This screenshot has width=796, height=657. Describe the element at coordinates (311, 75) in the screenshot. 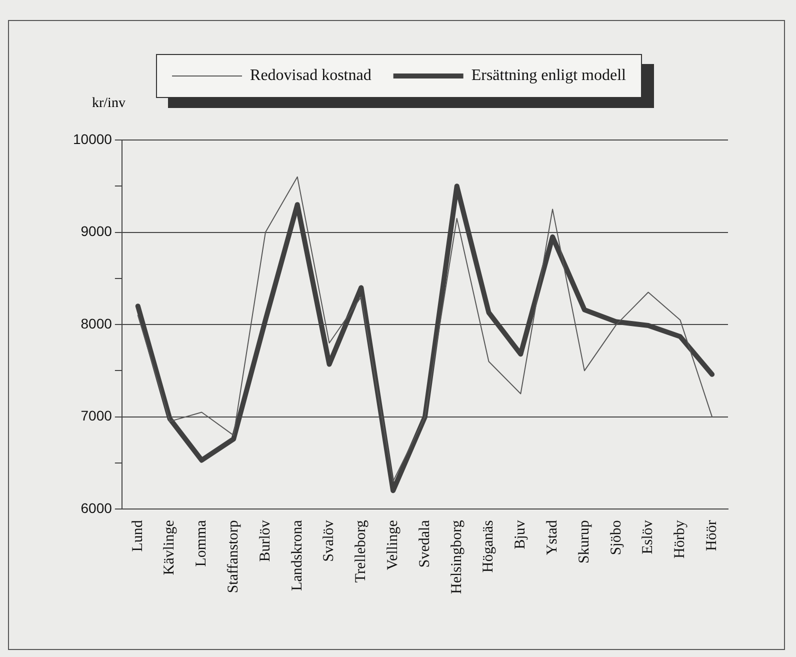

I see `legend-label: Redovisad kostnad` at that location.